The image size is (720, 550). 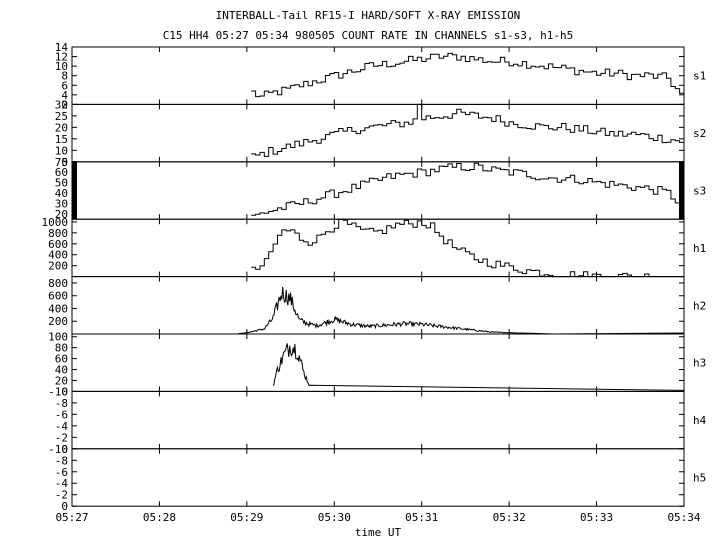 What do you see at coordinates (61, 460) in the screenshot?
I see `y-tick-label-h5: -8` at bounding box center [61, 460].